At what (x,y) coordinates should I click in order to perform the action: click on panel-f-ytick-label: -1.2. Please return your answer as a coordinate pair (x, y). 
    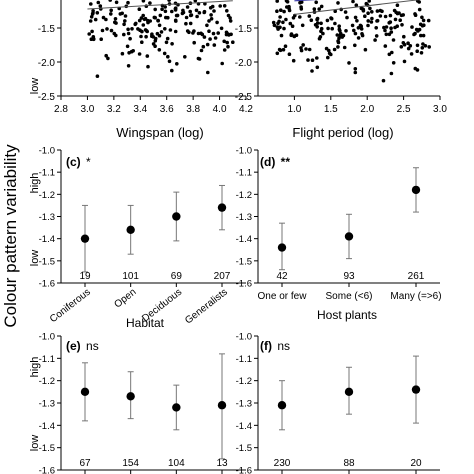
    Looking at the image, I should click on (244, 381).